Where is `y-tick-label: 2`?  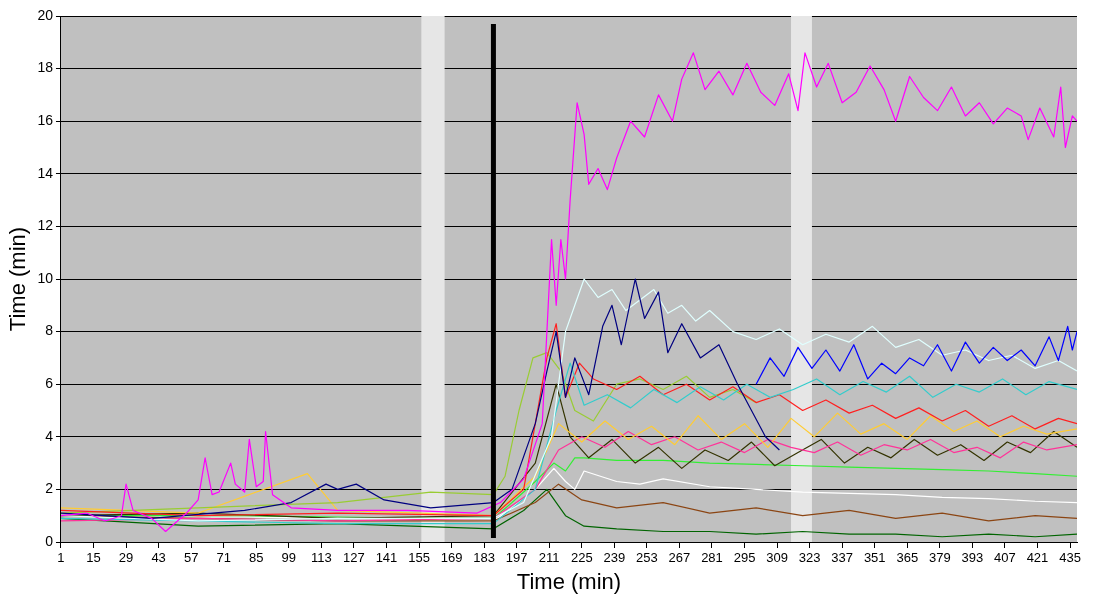
y-tick-label: 2 is located at coordinates (49, 488).